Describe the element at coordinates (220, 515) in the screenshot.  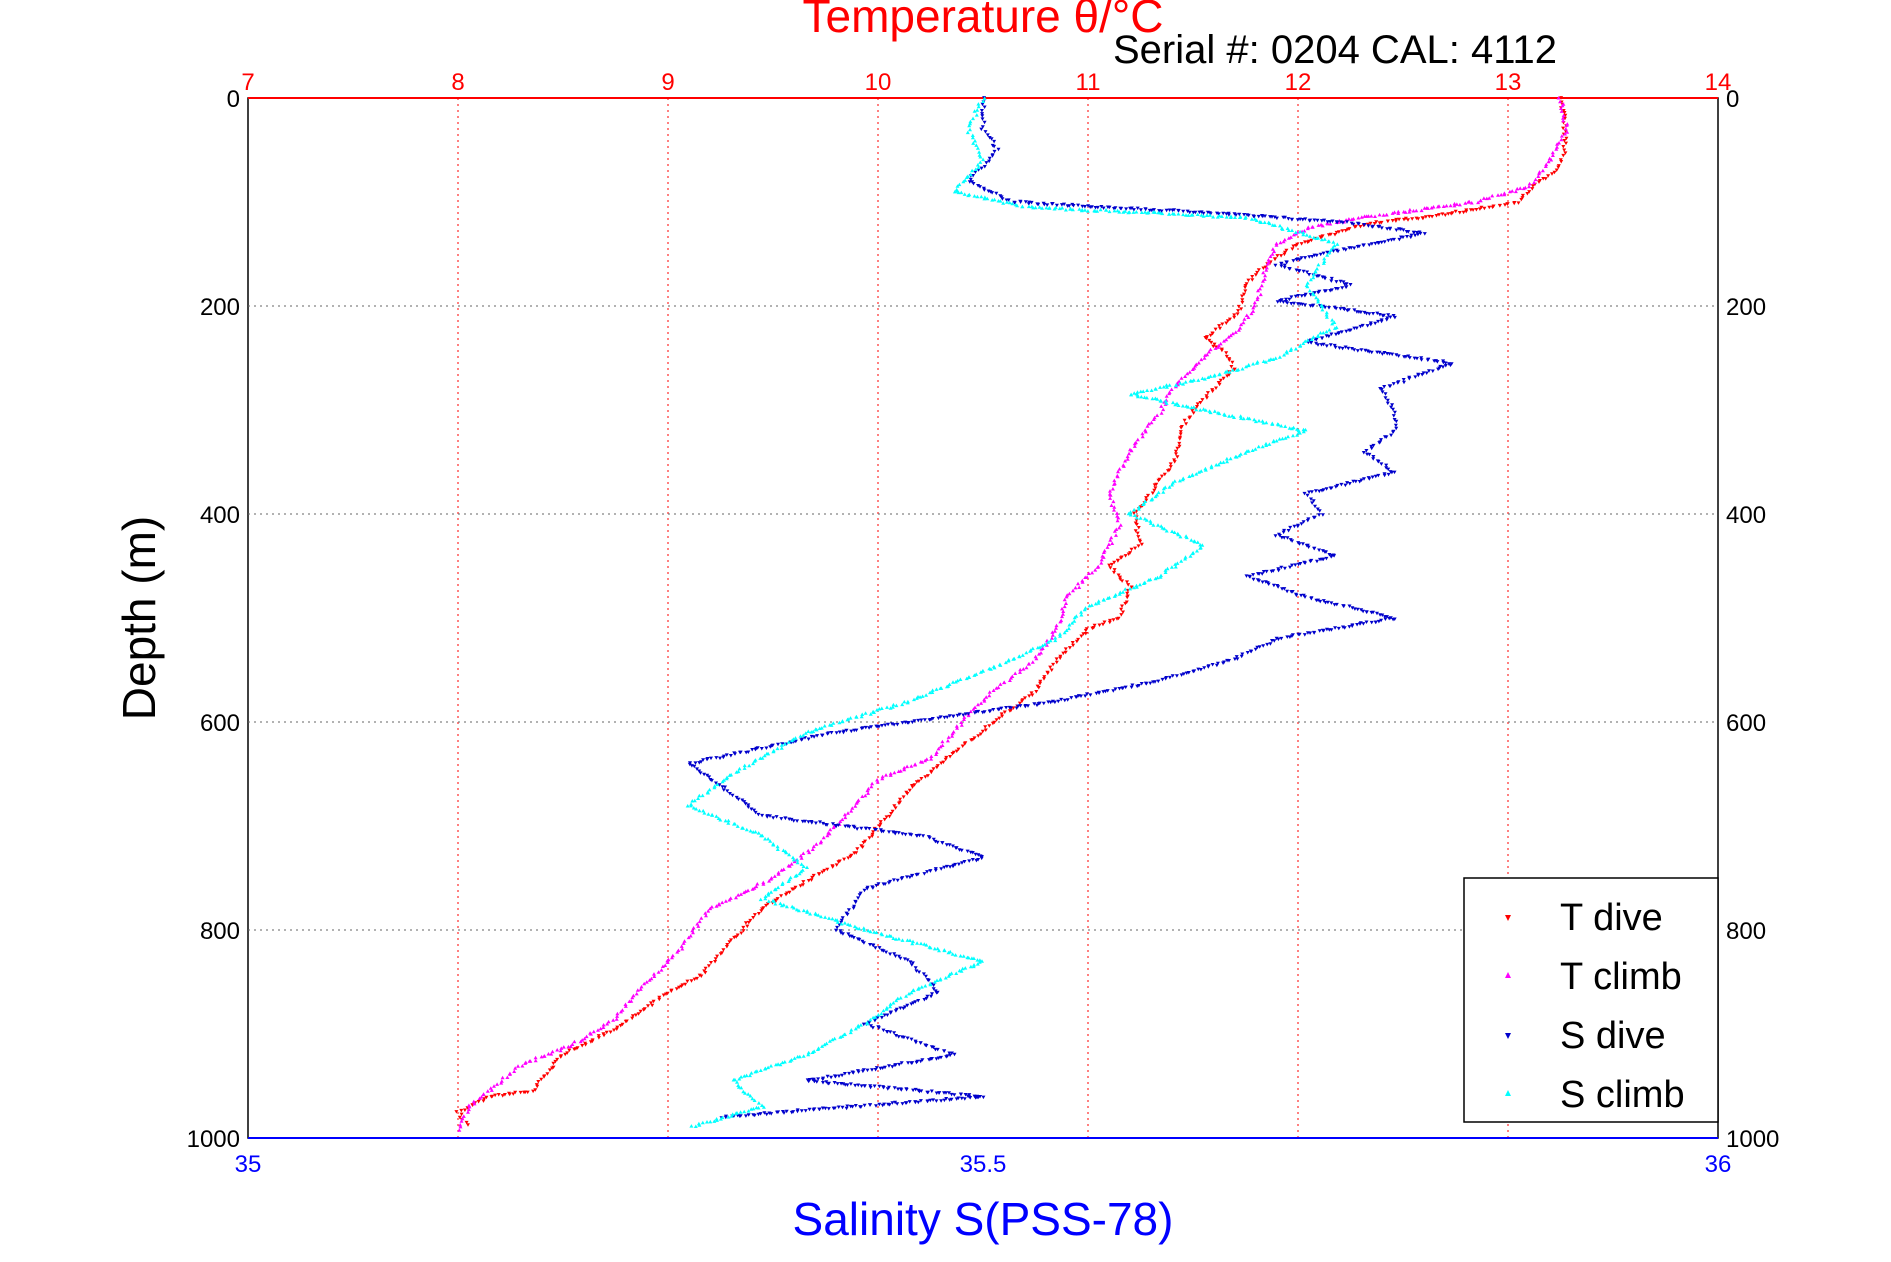
I see `depth-tick-label: 400` at that location.